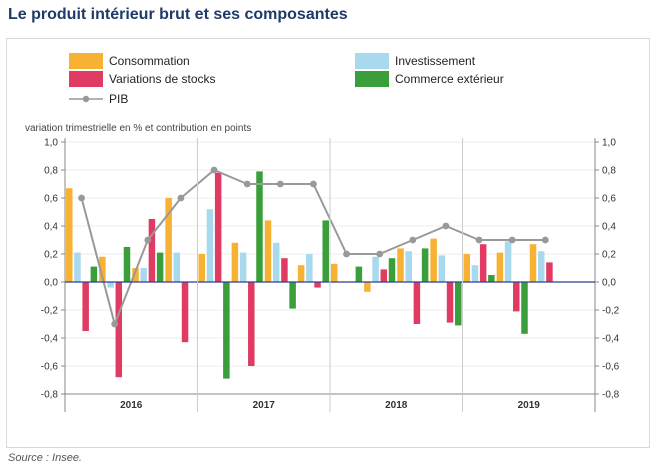  I want to click on pib-point-2019t3, so click(545, 240).